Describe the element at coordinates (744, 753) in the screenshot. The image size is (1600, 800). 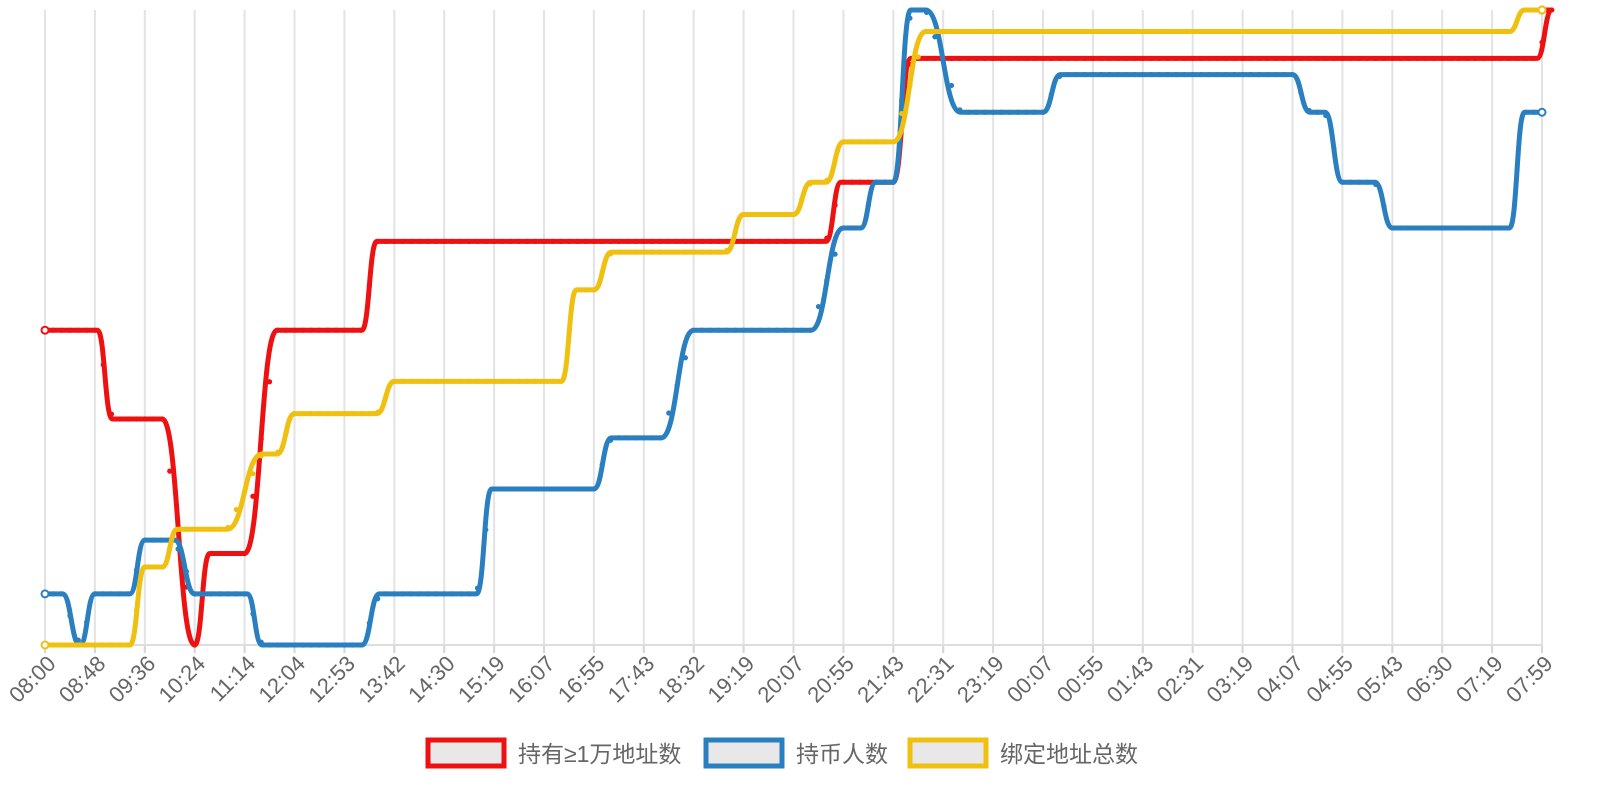
I see `legend-swatch` at that location.